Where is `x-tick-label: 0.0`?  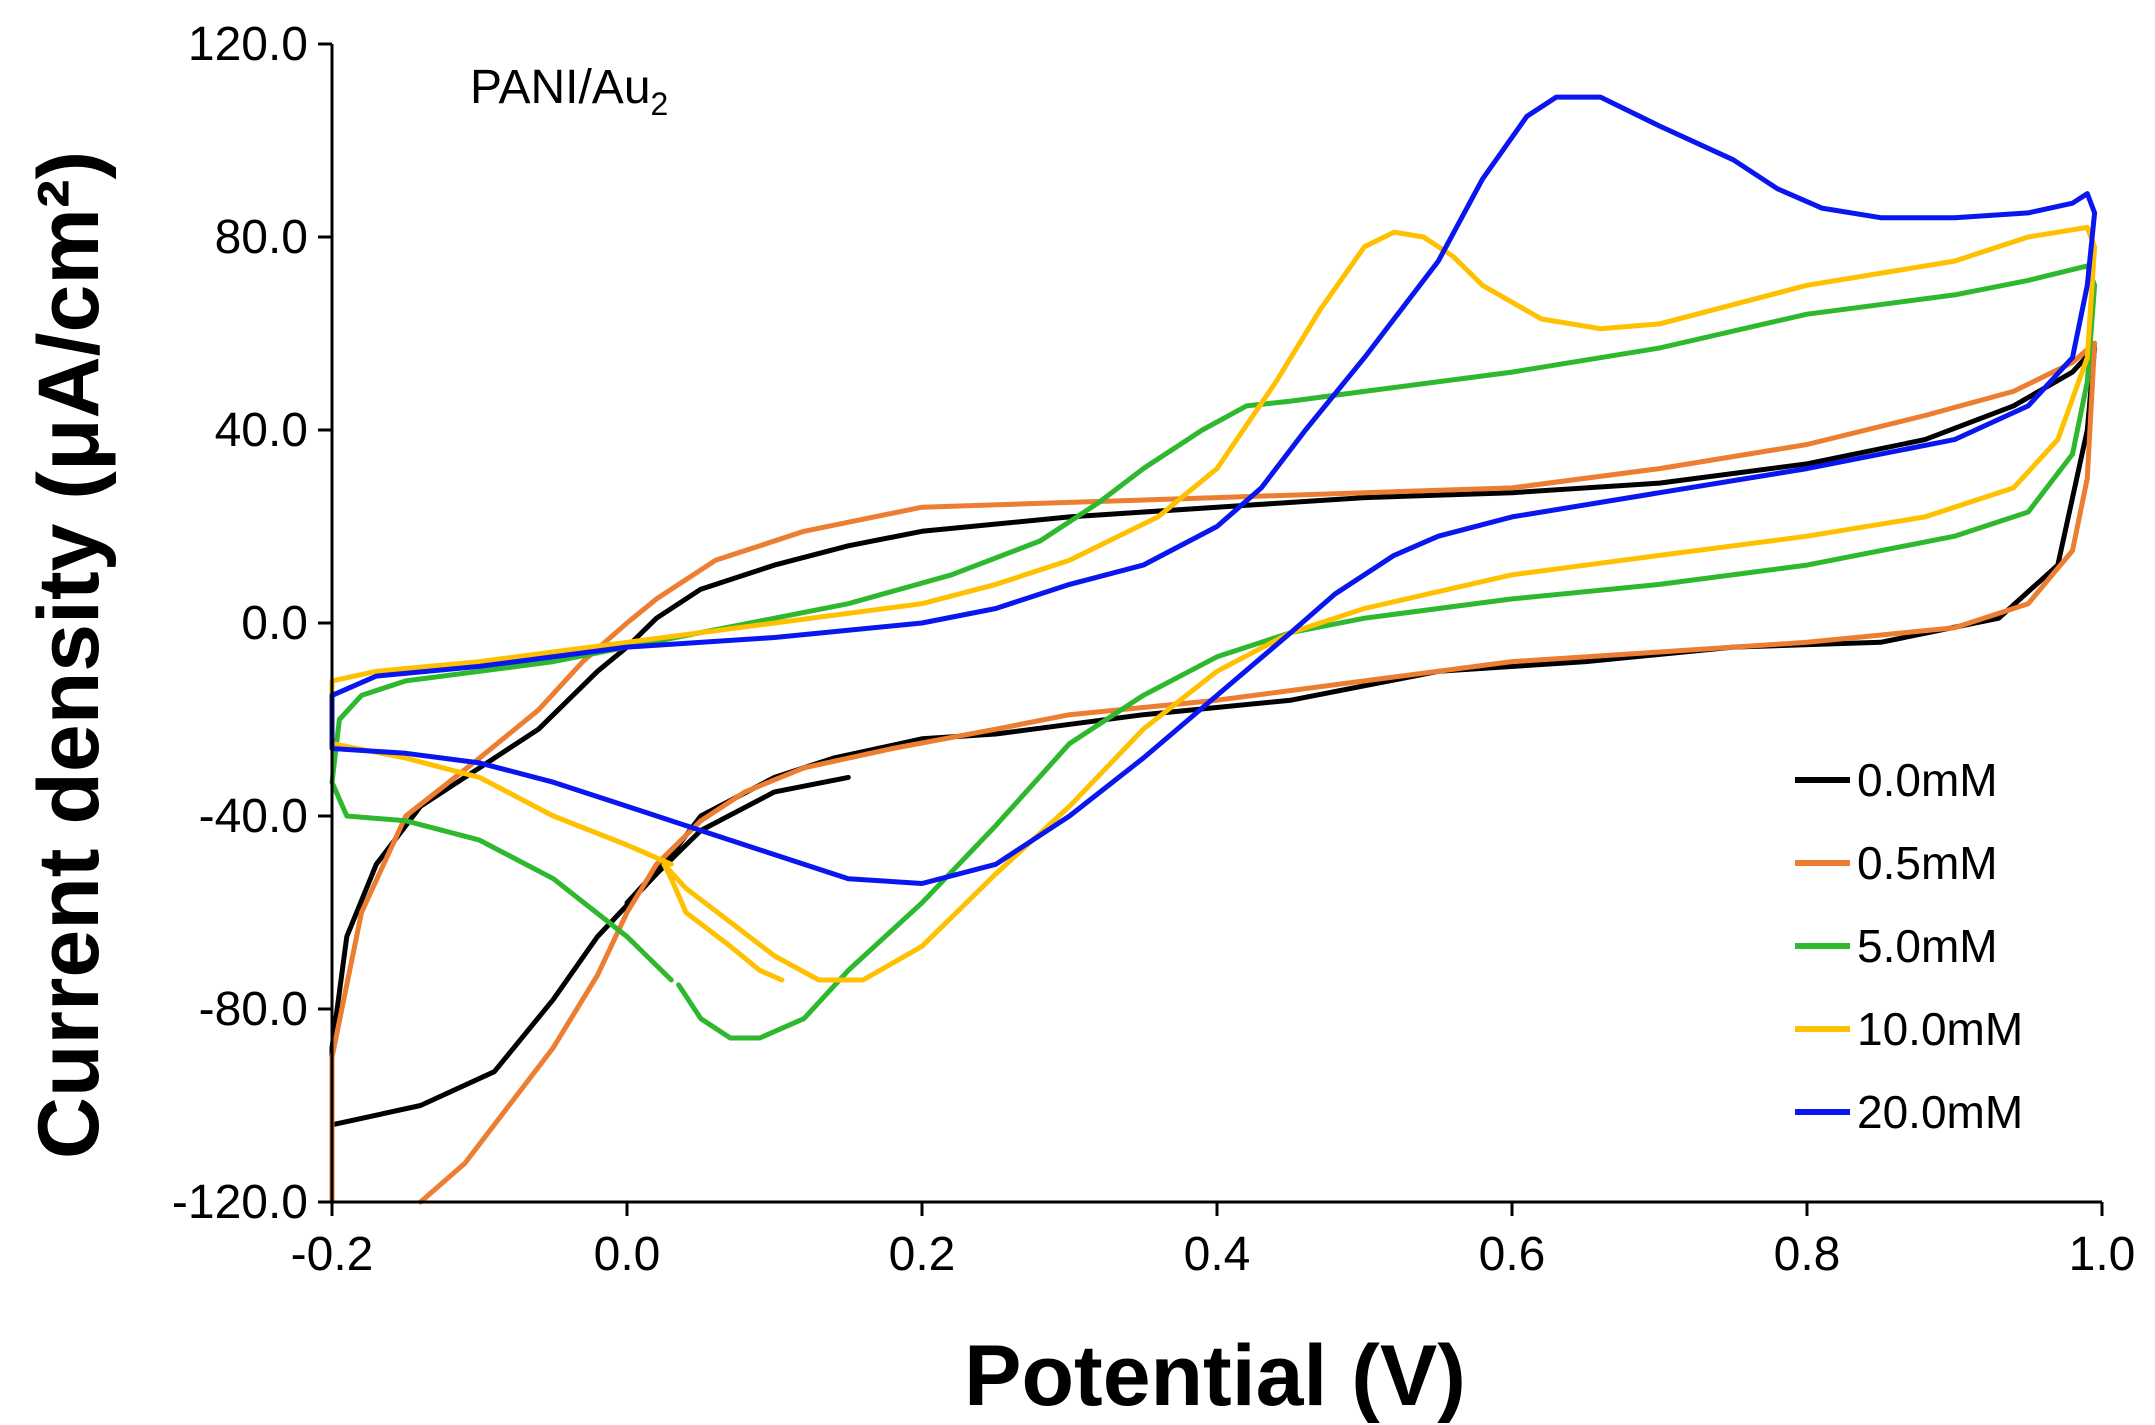 x-tick-label: 0.0 is located at coordinates (627, 1254).